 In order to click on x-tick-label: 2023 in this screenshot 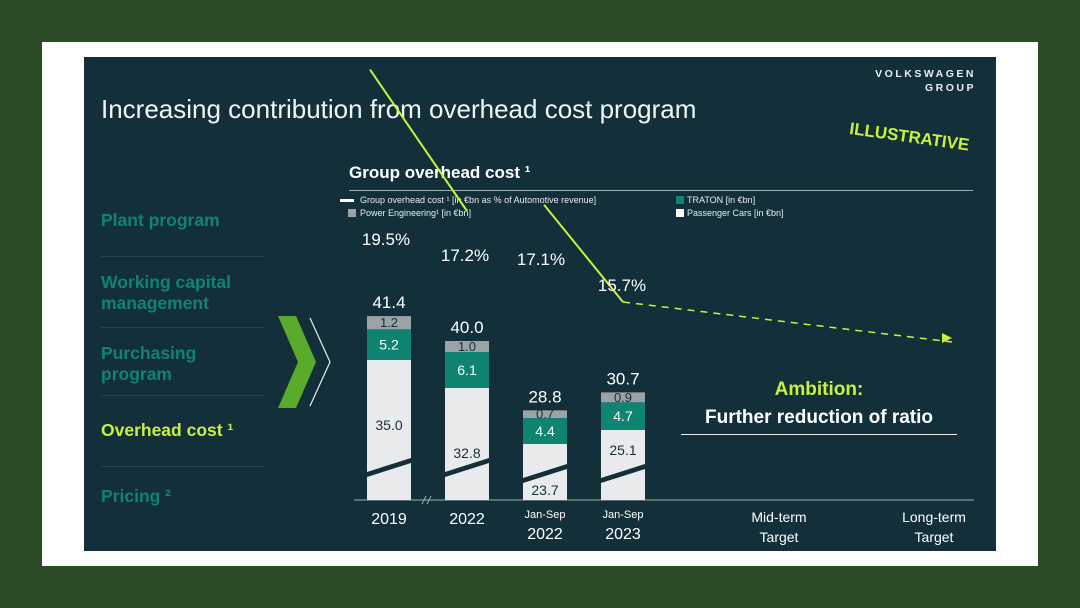, I will do `click(623, 534)`.